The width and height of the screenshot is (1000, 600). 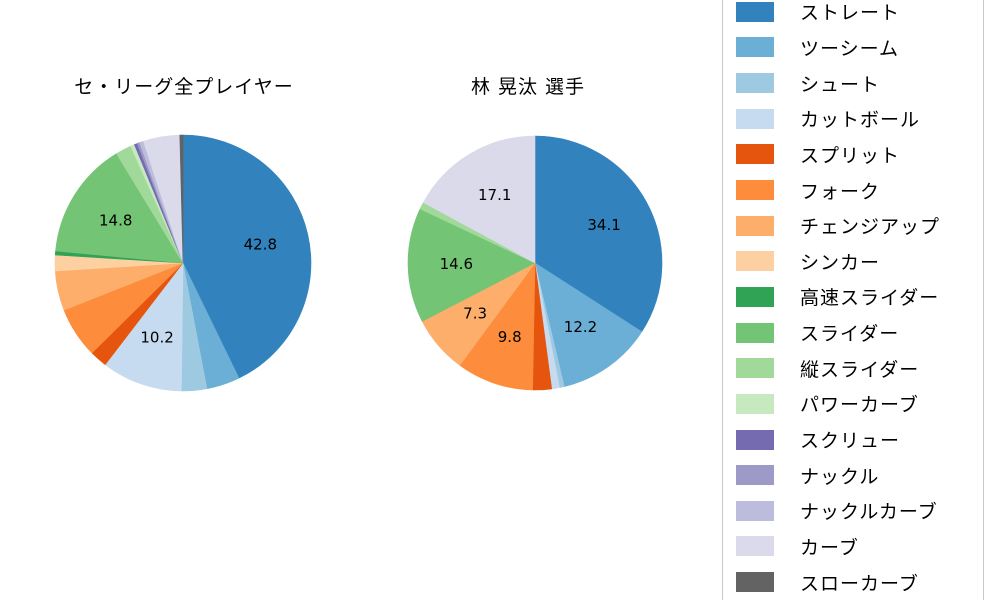 I want to click on legend-label: ナックルカーブ, so click(x=869, y=512).